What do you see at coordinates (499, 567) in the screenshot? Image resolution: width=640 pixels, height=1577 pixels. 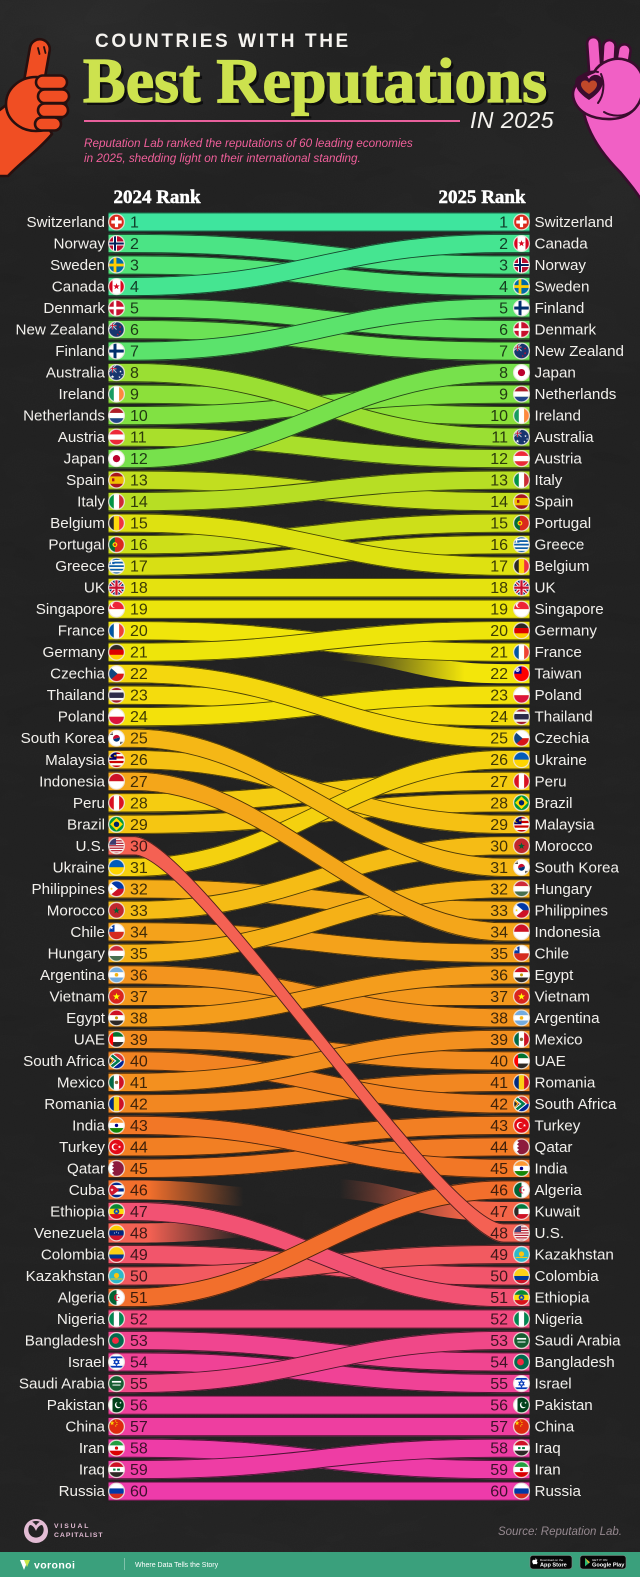 I see `svg-text: 17` at bounding box center [499, 567].